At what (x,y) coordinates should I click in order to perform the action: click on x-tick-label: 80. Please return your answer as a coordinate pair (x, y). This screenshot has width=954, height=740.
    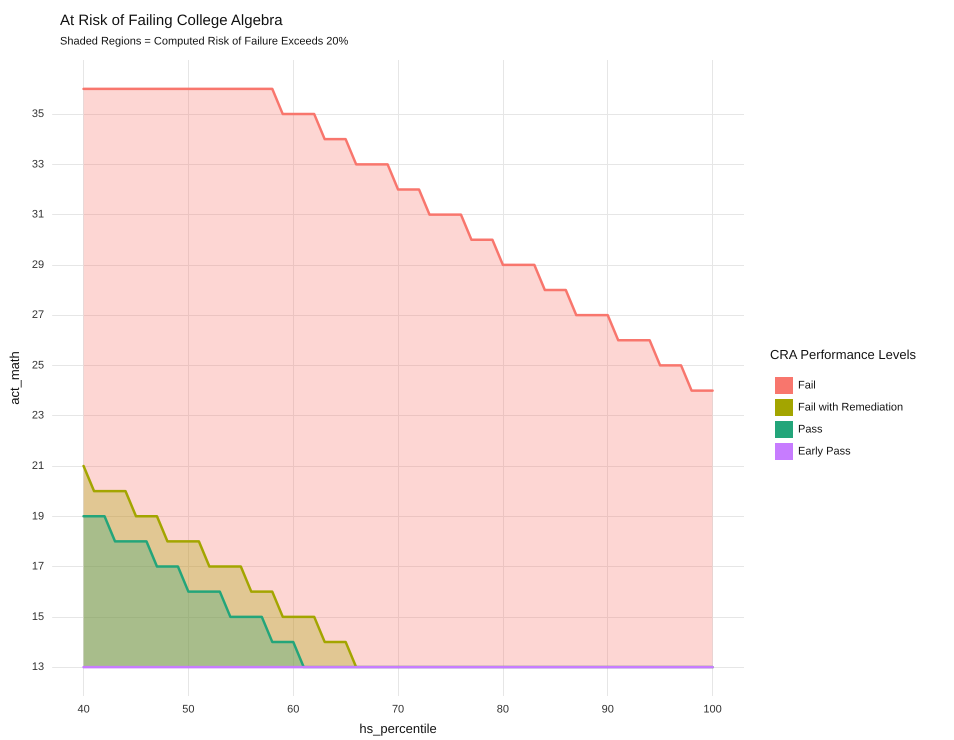
    Looking at the image, I should click on (503, 710).